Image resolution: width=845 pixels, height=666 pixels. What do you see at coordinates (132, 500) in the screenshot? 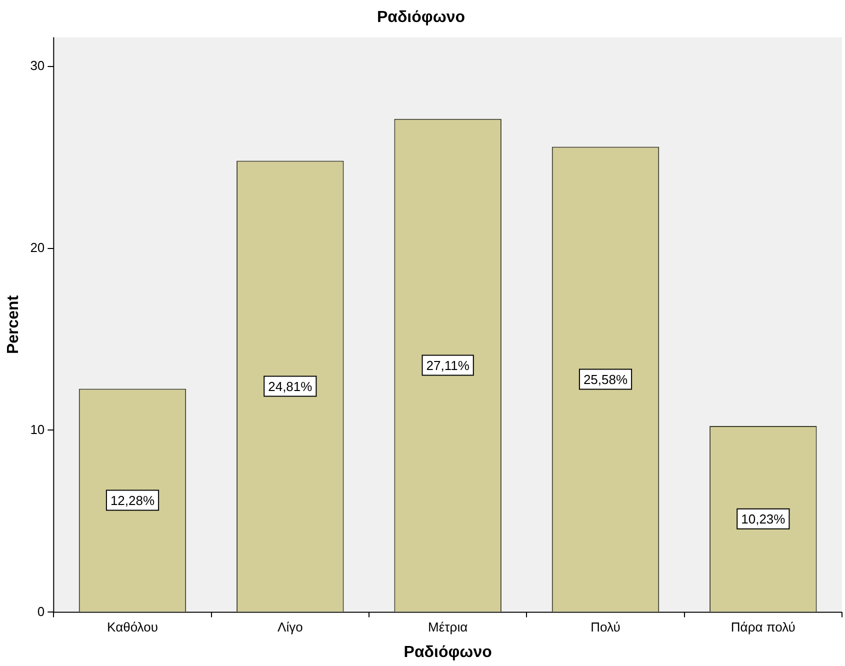
I see `data-label: 12,28%` at bounding box center [132, 500].